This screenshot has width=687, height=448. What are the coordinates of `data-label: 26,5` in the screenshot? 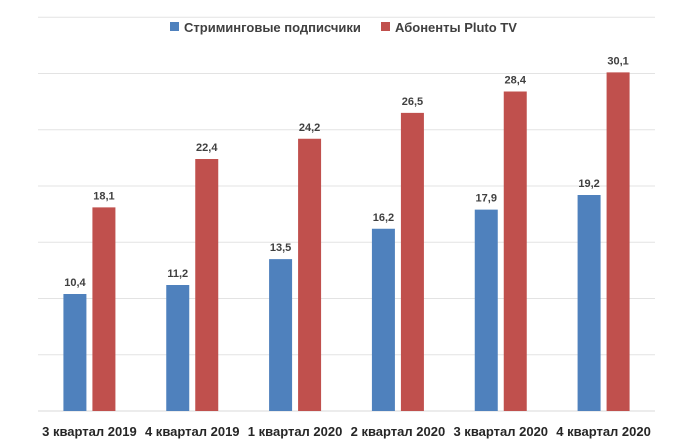 It's located at (412, 102).